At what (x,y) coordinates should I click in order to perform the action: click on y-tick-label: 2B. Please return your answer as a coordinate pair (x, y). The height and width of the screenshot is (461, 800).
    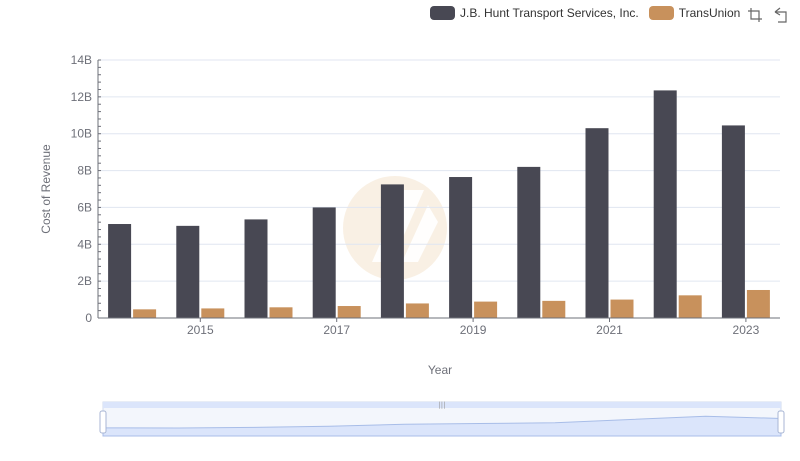
    Looking at the image, I should click on (84, 281).